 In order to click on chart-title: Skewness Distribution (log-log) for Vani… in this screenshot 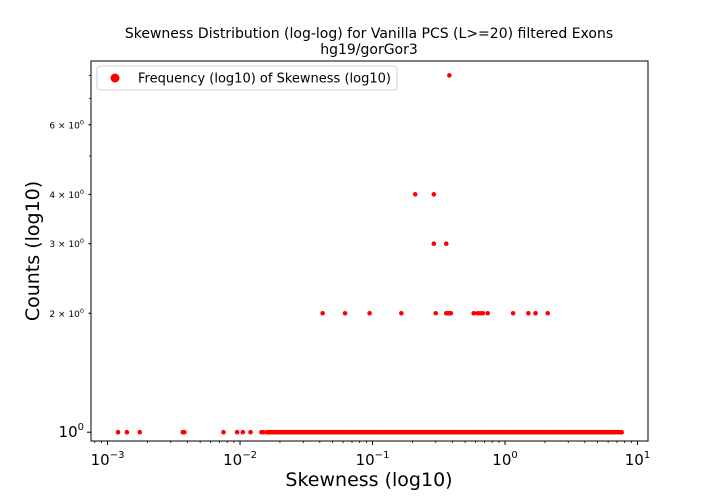, I will do `click(369, 34)`.